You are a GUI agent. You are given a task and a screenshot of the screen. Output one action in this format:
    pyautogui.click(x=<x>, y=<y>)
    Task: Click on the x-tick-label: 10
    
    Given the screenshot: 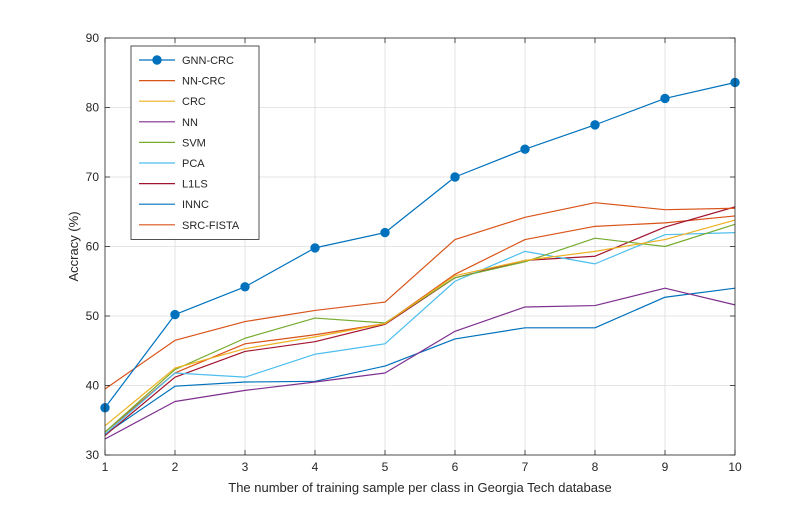 What is the action you would take?
    pyautogui.click(x=735, y=467)
    